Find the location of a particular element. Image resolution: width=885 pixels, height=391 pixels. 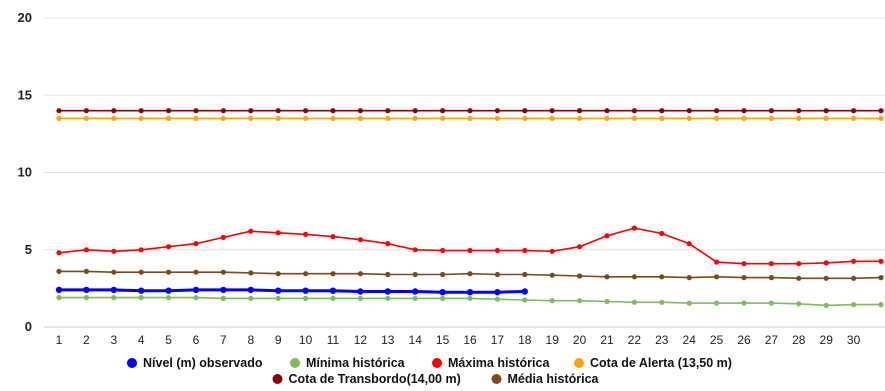

x-tick-label: 9 is located at coordinates (278, 340).